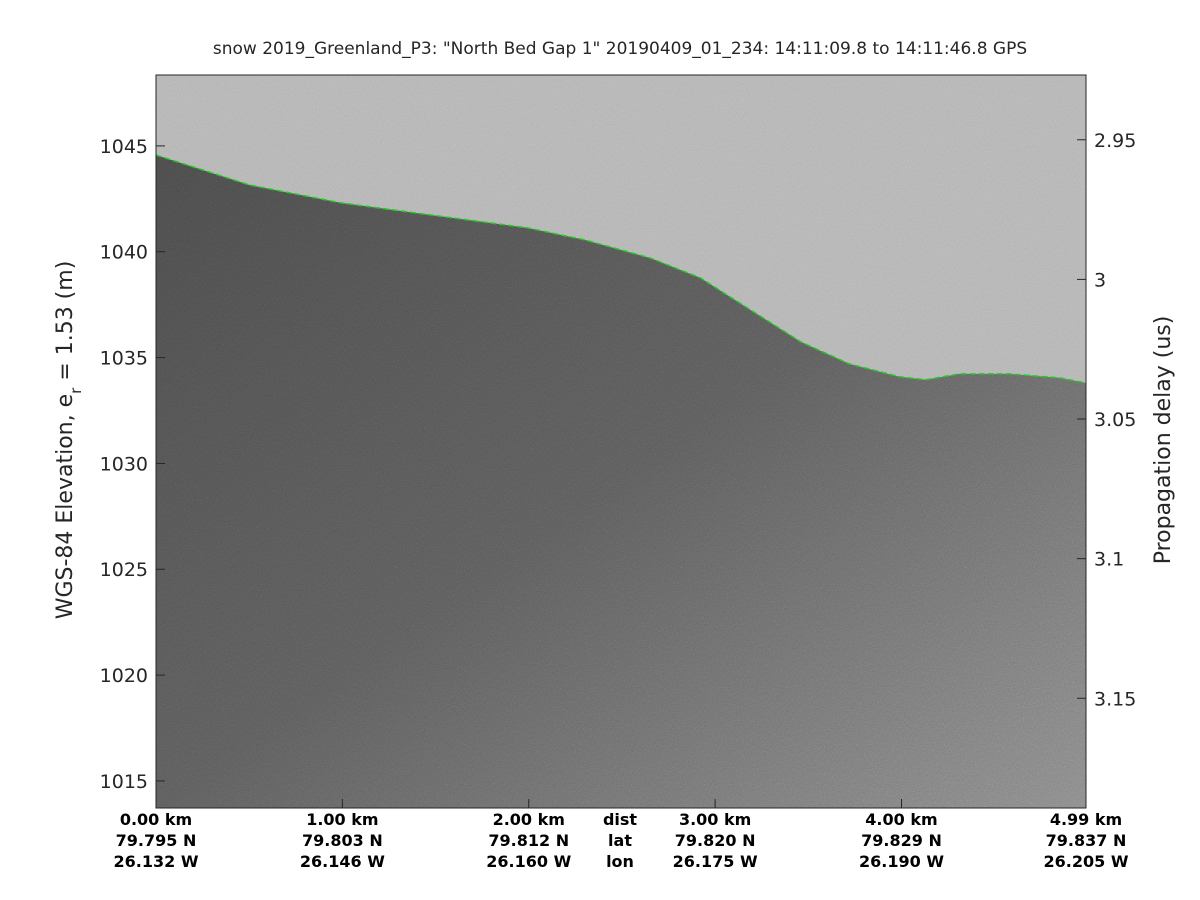 The width and height of the screenshot is (1200, 900). What do you see at coordinates (65, 324) in the screenshot?
I see `y-label-suffix: = 1.53 (m)` at bounding box center [65, 324].